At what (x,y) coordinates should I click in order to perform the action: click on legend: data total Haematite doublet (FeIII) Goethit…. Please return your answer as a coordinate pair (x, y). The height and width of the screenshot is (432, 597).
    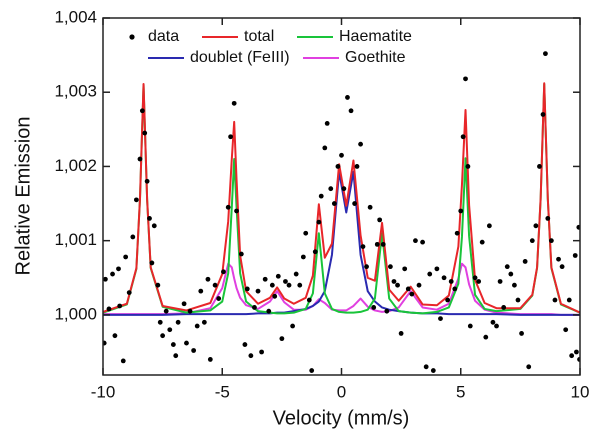
    Looking at the image, I should click on (270, 47).